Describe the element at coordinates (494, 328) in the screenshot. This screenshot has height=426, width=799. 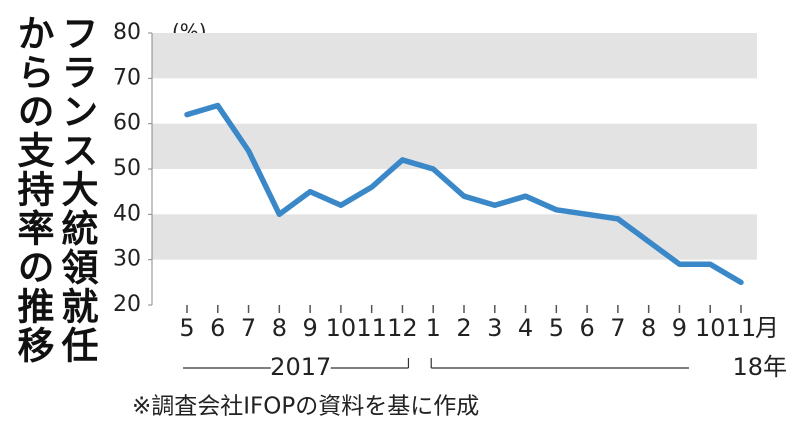
I see `x-tick-label: 3` at that location.